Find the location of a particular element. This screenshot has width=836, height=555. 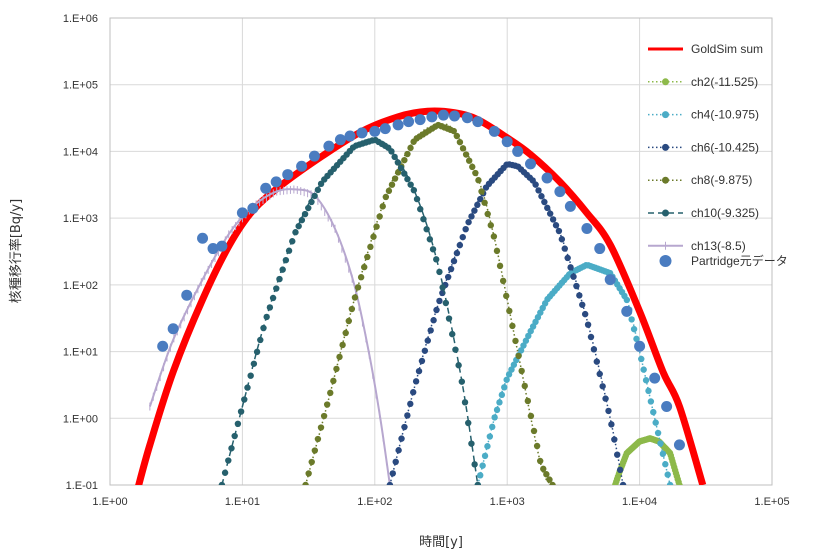

legend-item-ch2-11-525: ch2(-11.525) is located at coordinates (703, 82).